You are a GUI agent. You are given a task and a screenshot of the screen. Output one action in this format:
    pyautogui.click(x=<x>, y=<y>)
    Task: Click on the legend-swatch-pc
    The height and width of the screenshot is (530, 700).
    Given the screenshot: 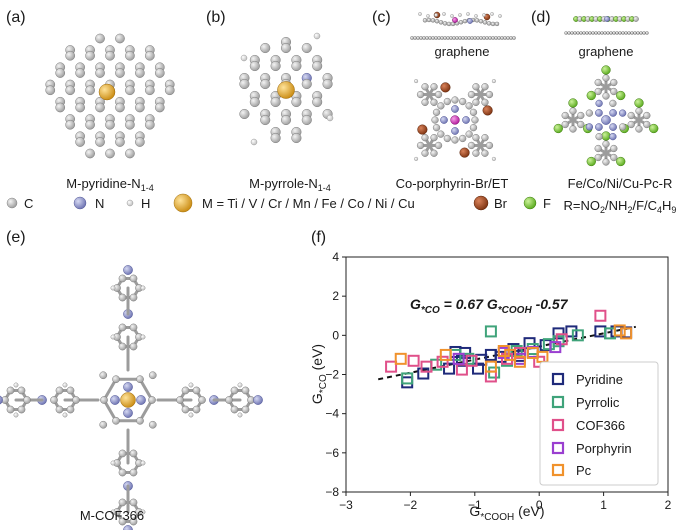 What is the action you would take?
    pyautogui.click(x=558, y=470)
    